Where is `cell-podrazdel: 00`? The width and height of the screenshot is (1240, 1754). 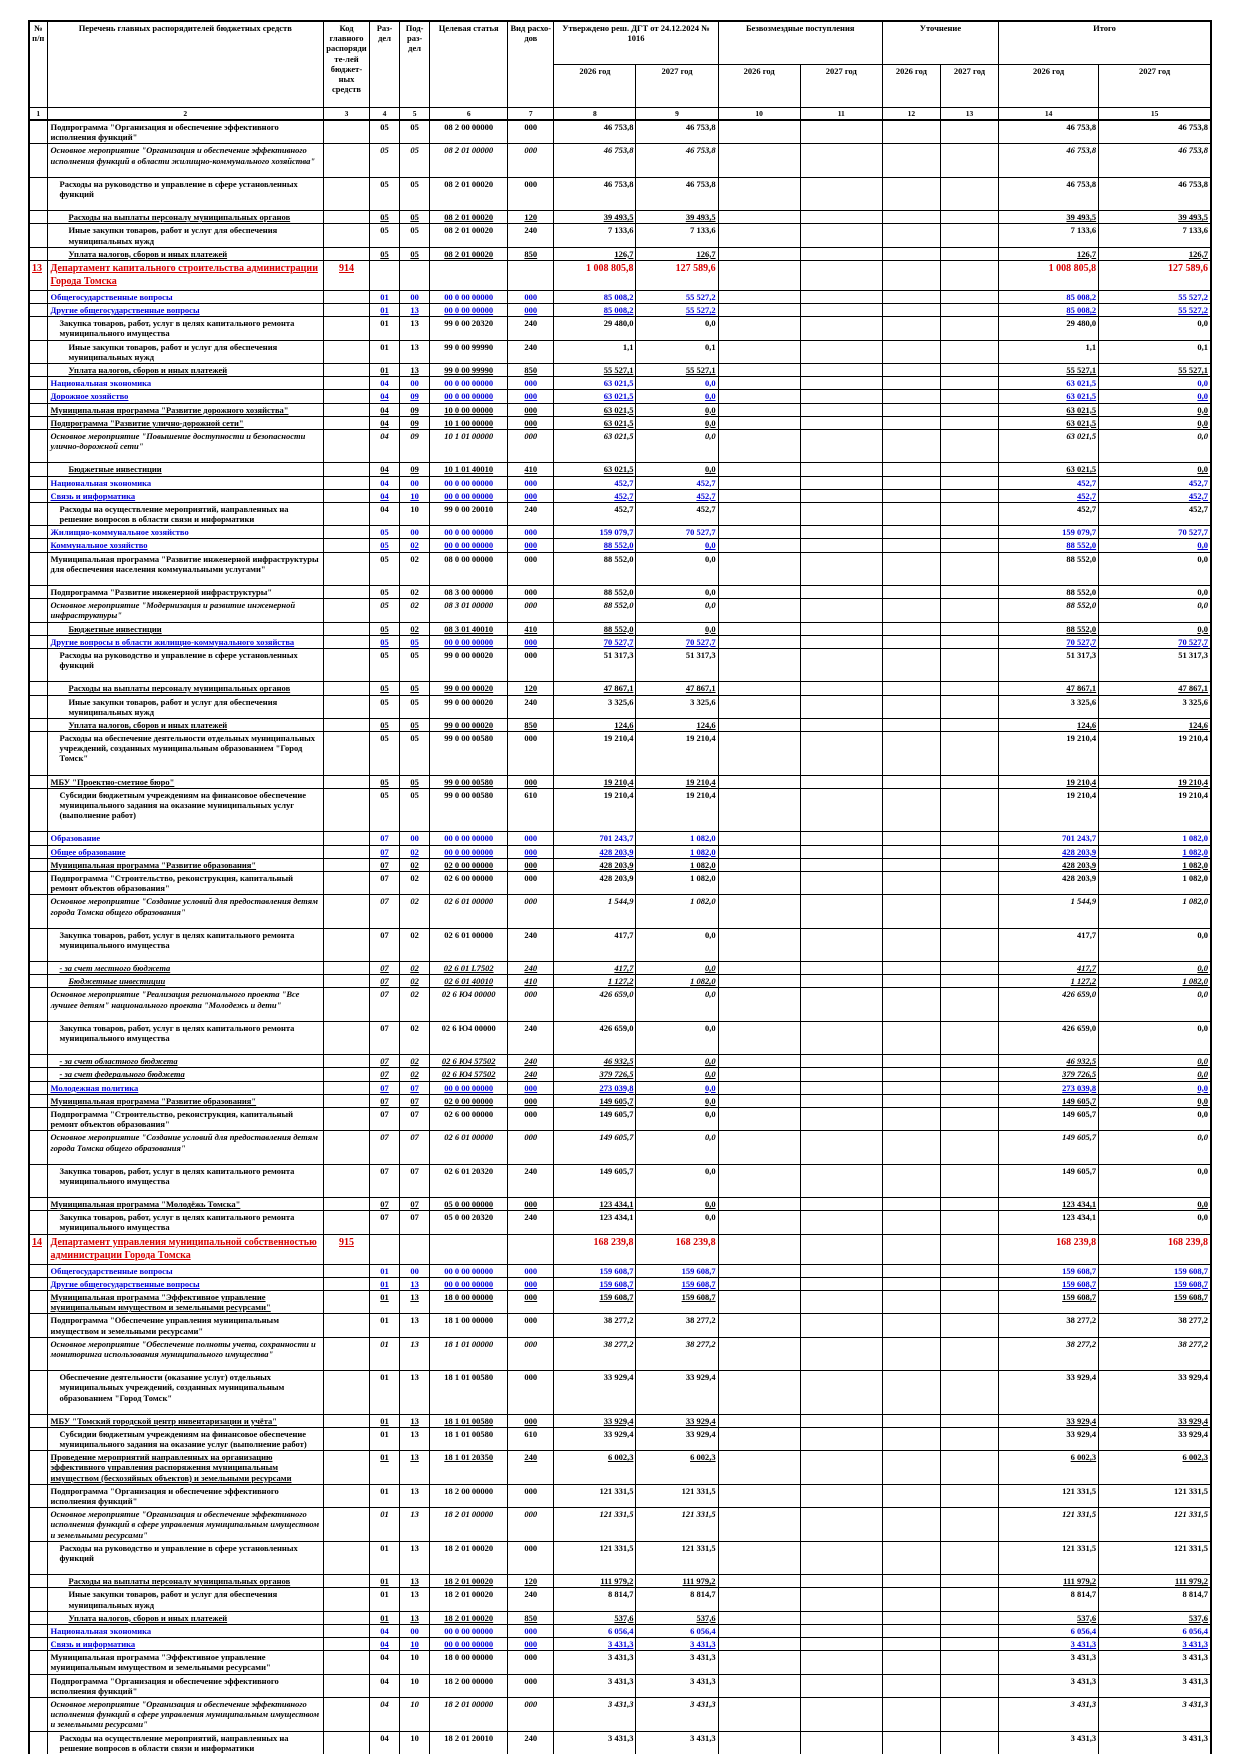 cell-podrazdel: 00 is located at coordinates (415, 383).